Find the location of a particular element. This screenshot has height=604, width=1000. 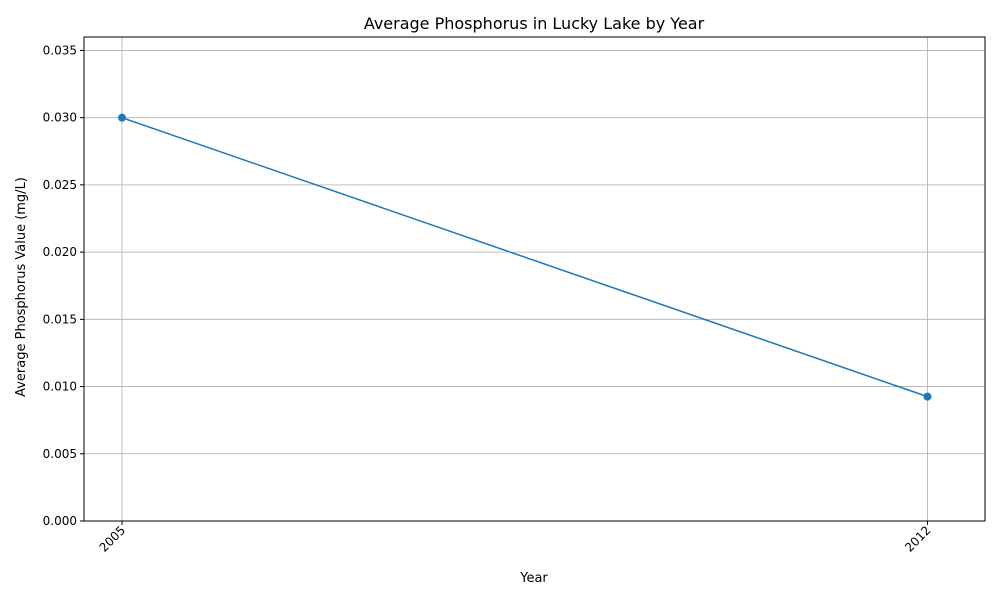

y-tick-label: 0.030 is located at coordinates (60, 118).